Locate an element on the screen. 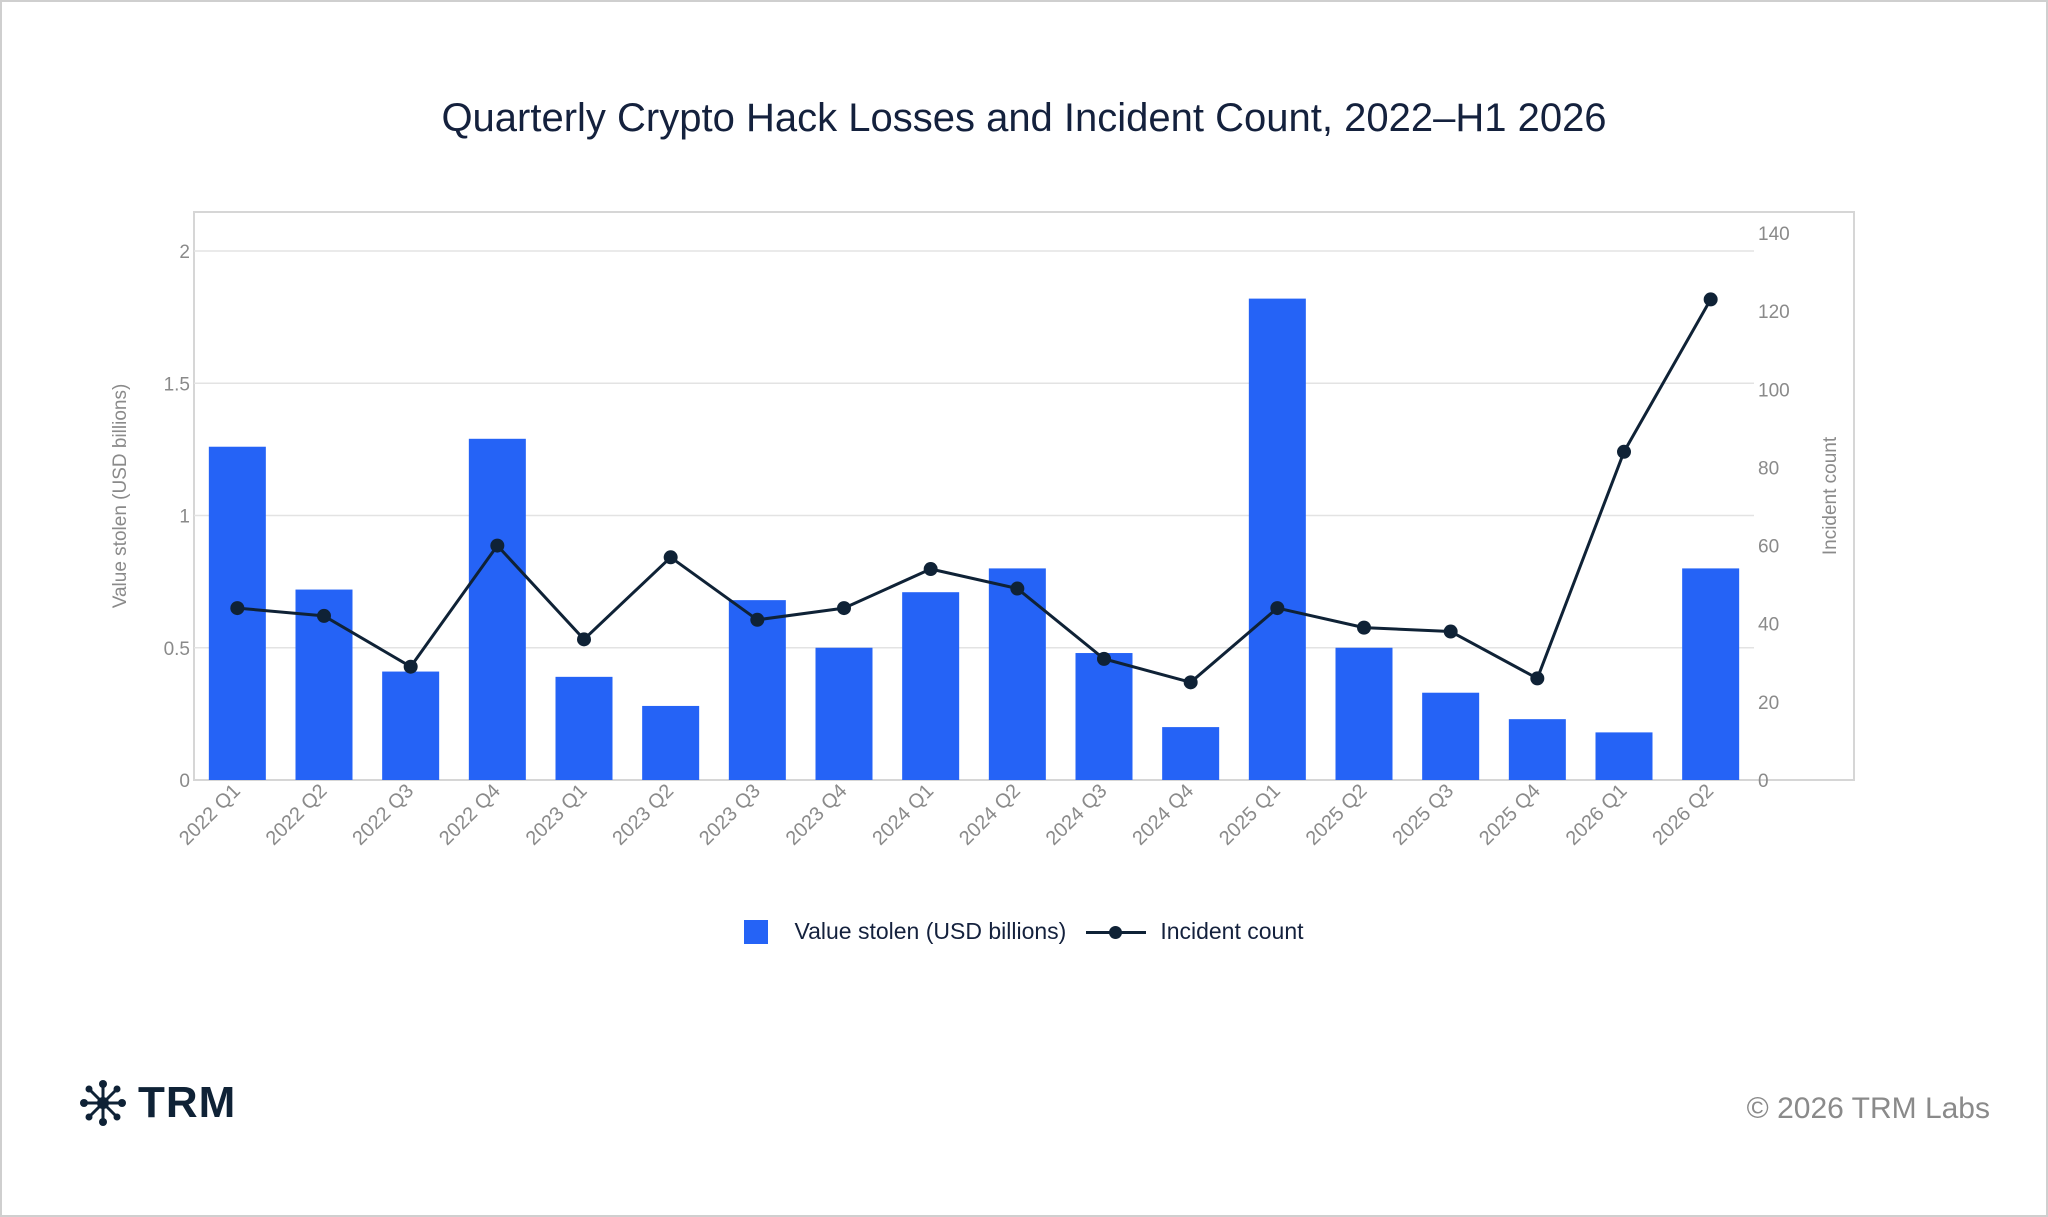 The width and height of the screenshot is (2048, 1217). legend-item-incident-count: Incident count is located at coordinates (1195, 931).